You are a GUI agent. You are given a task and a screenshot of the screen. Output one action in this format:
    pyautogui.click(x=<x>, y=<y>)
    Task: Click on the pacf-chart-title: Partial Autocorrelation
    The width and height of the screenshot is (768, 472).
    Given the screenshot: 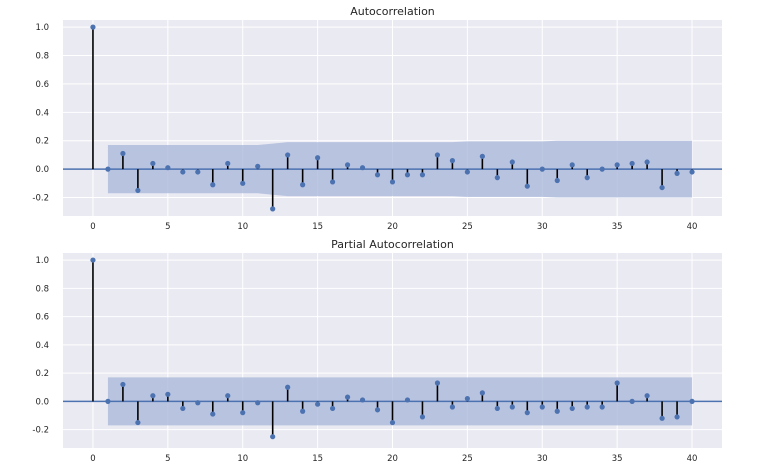 What is the action you would take?
    pyautogui.click(x=392, y=244)
    